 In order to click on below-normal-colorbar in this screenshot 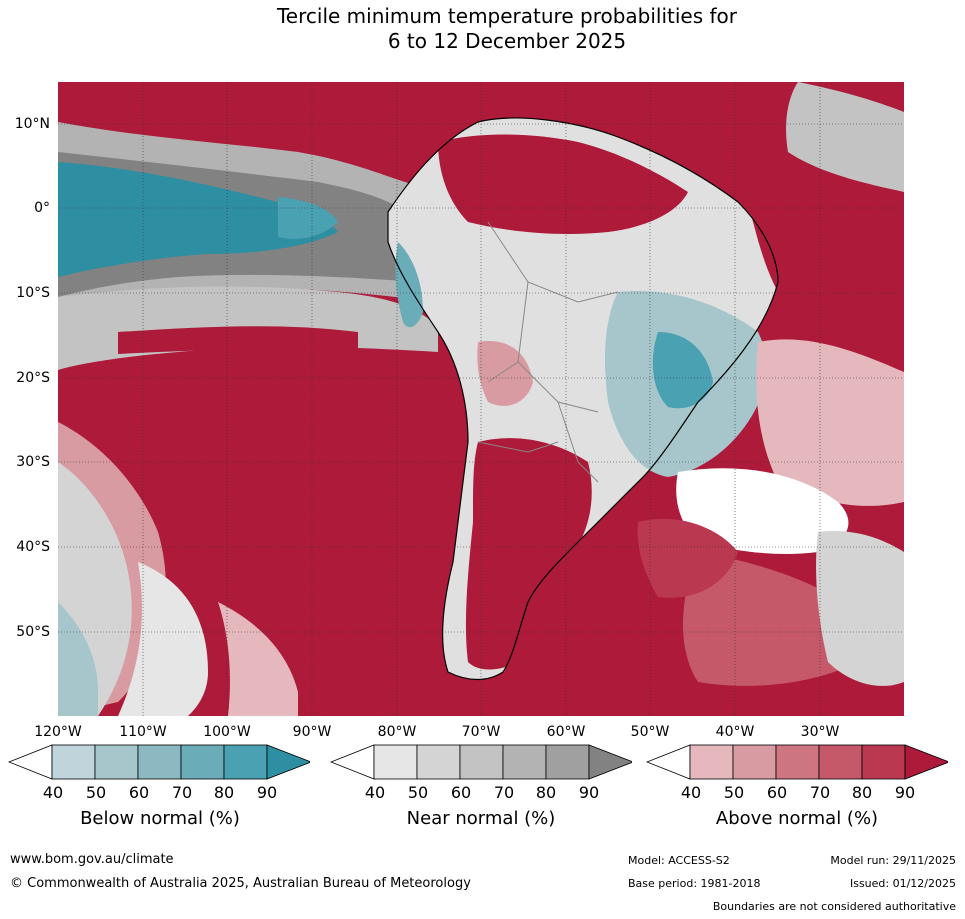, I will do `click(159, 762)`.